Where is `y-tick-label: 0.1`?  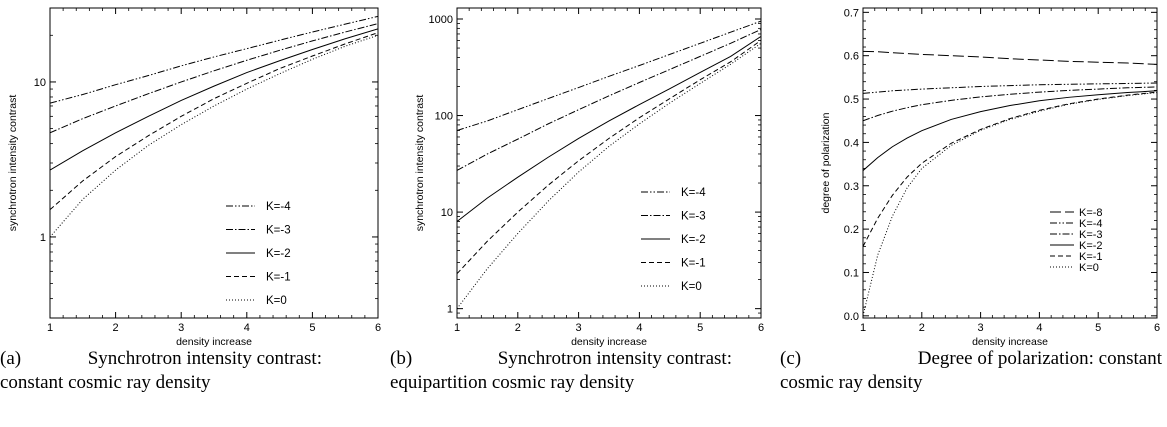 y-tick-label: 0.1 is located at coordinates (851, 273).